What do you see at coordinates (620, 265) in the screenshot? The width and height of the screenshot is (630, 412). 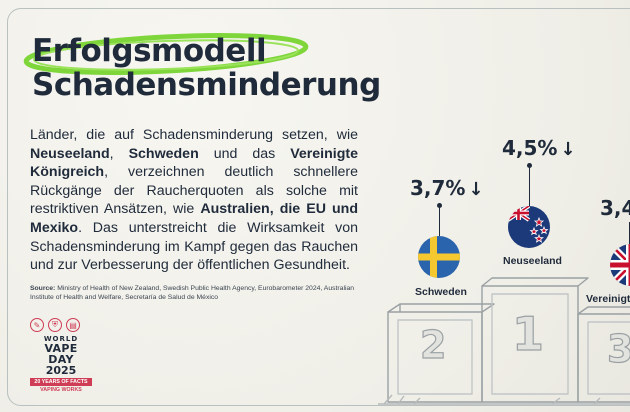 I see `uk-flag-icon` at bounding box center [620, 265].